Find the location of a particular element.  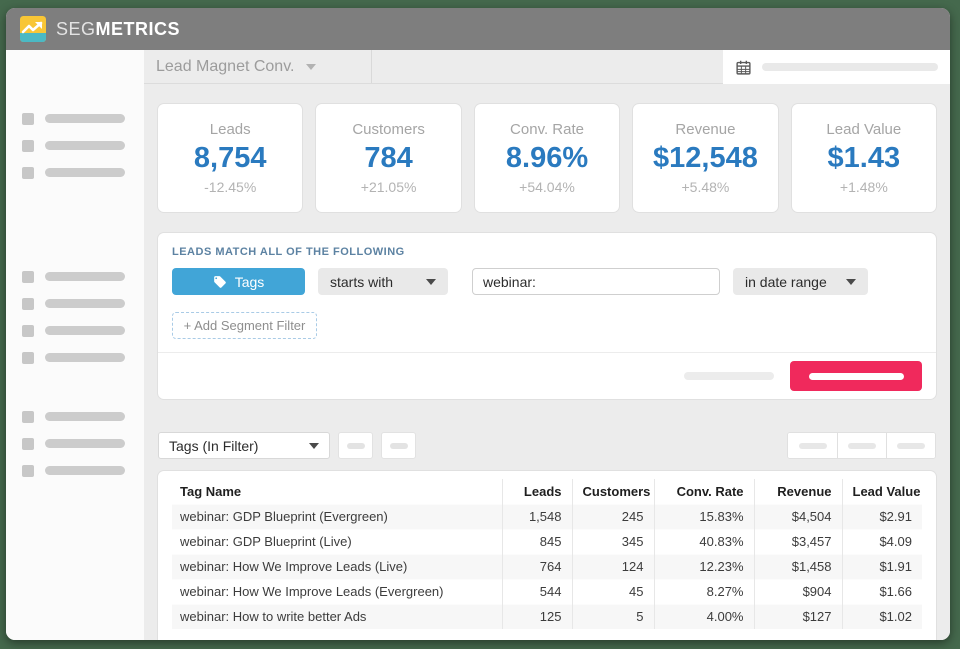

stat-value: $12,548 is located at coordinates (705, 158).